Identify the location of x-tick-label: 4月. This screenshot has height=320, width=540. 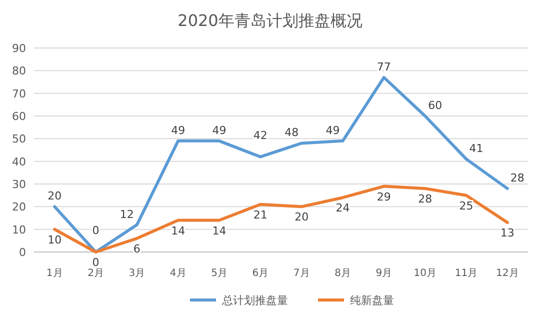
(178, 273).